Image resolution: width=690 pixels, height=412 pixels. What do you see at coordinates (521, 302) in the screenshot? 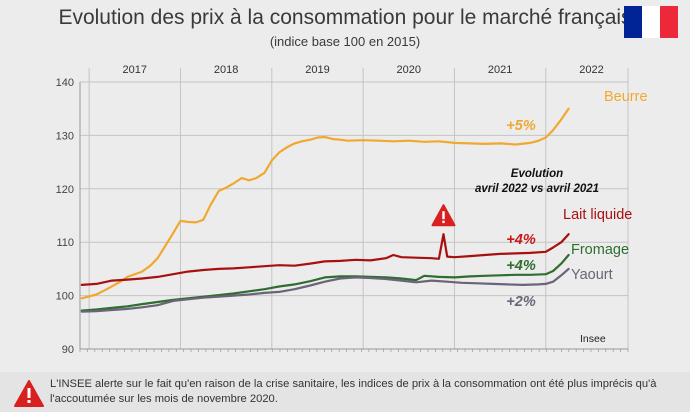
I see `change-label-yaourt: +2%` at bounding box center [521, 302].